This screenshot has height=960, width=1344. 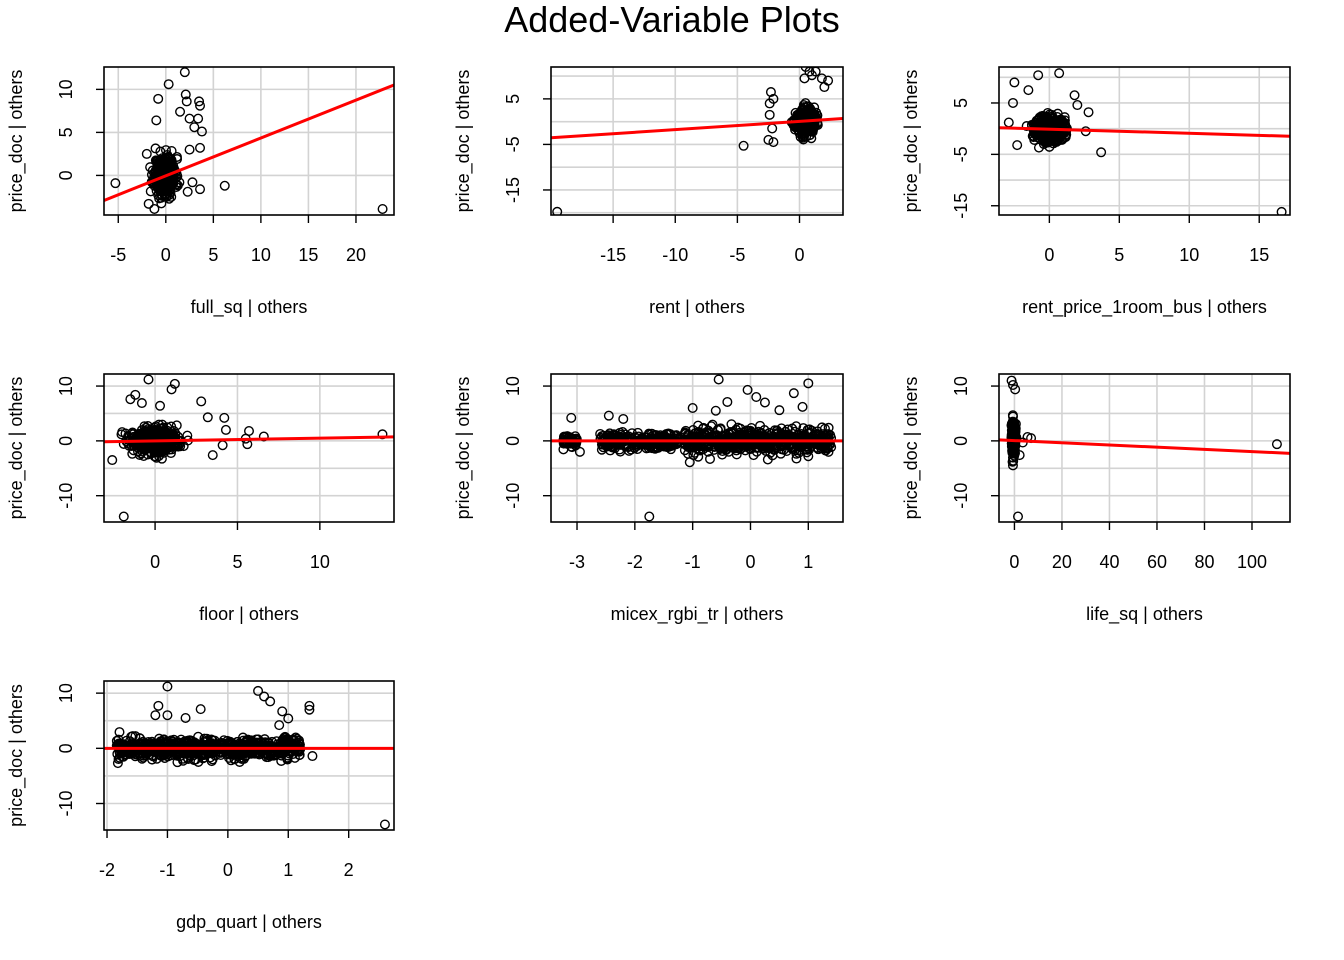 What do you see at coordinates (513, 441) in the screenshot?
I see `y-tick-label: 0` at bounding box center [513, 441].